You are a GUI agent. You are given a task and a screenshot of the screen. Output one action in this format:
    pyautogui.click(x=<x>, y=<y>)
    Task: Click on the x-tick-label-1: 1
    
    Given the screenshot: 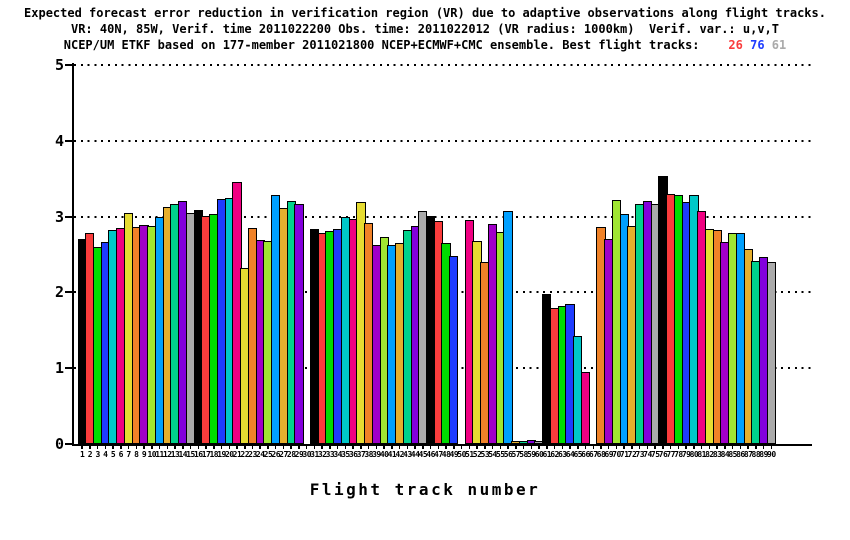 What is the action you would take?
    pyautogui.click(x=82, y=454)
    